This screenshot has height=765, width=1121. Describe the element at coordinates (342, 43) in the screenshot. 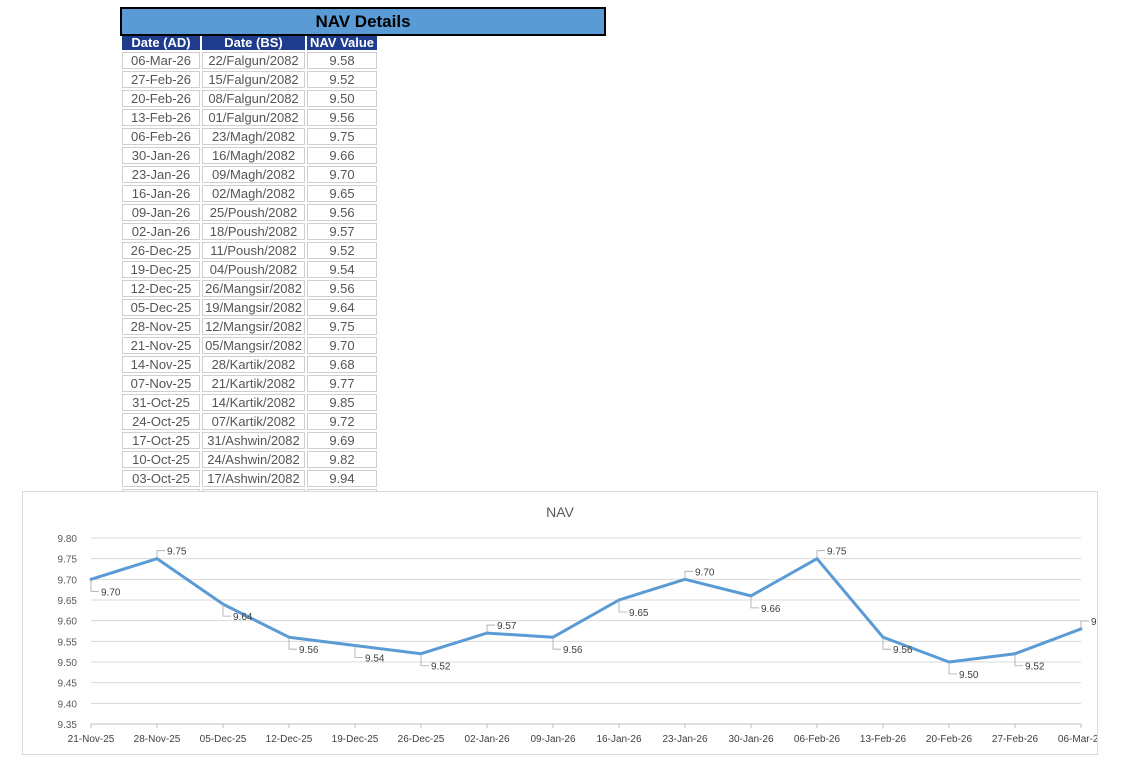

I see `column-header-nav-value: NAV Value` at that location.